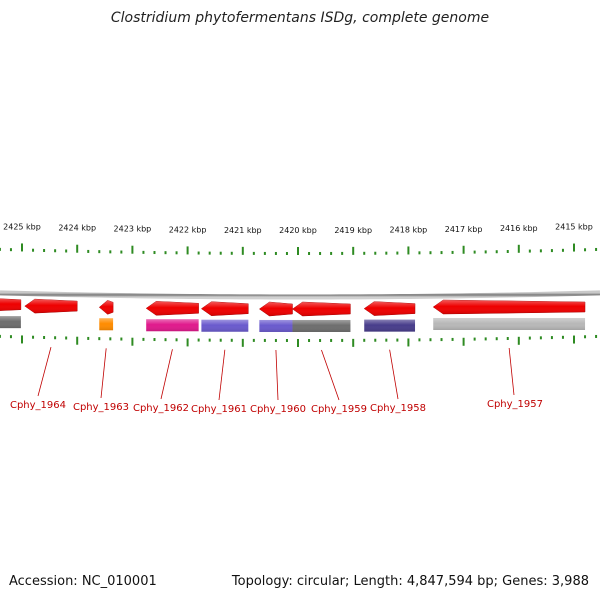  What do you see at coordinates (299, 340) in the screenshot?
I see `inner-scale-ticks` at bounding box center [299, 340].